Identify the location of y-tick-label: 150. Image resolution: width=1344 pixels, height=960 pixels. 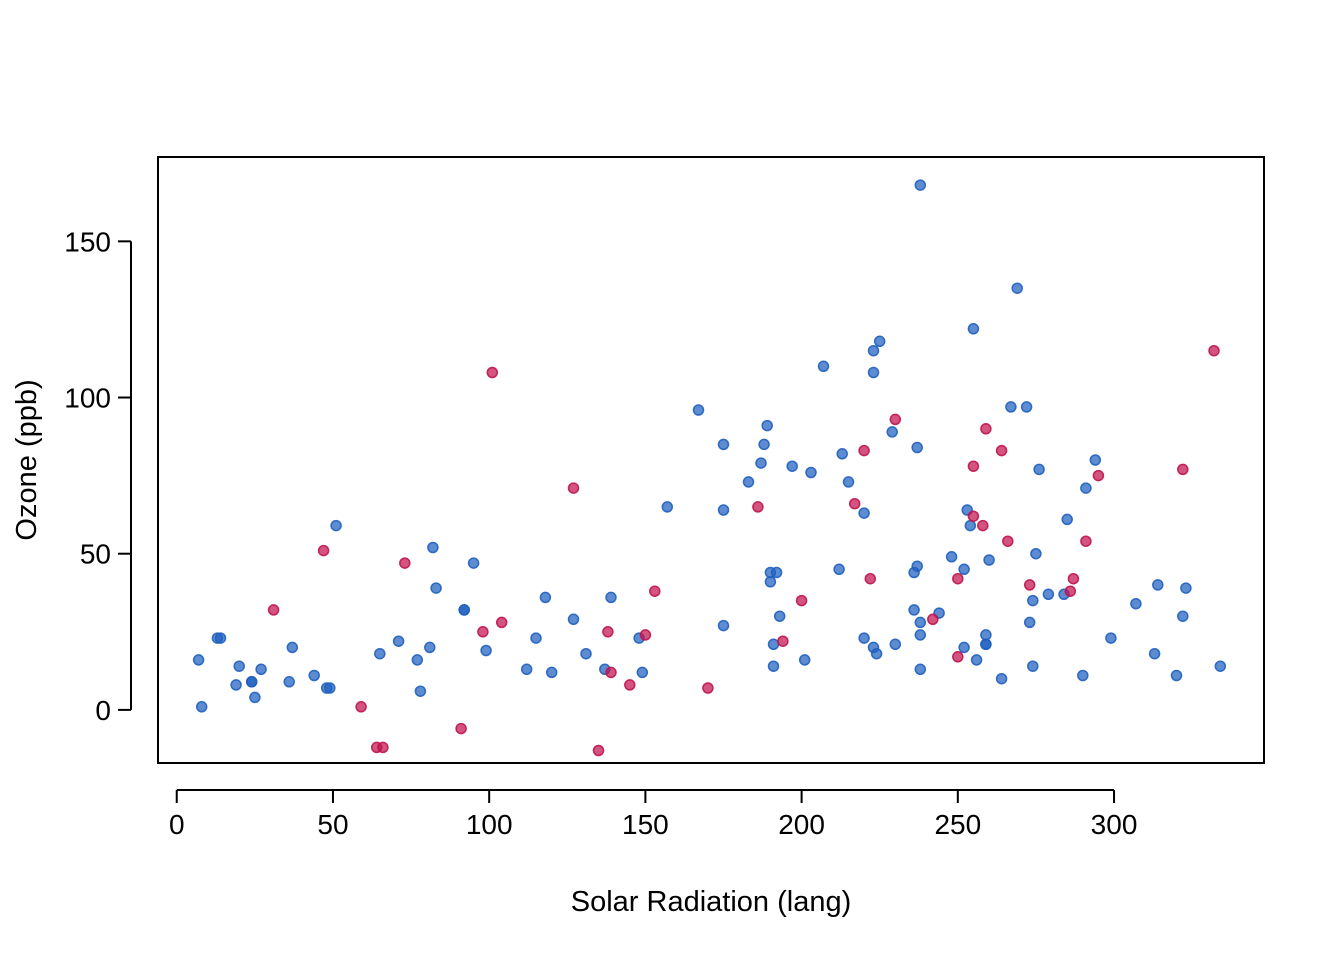
(87, 241).